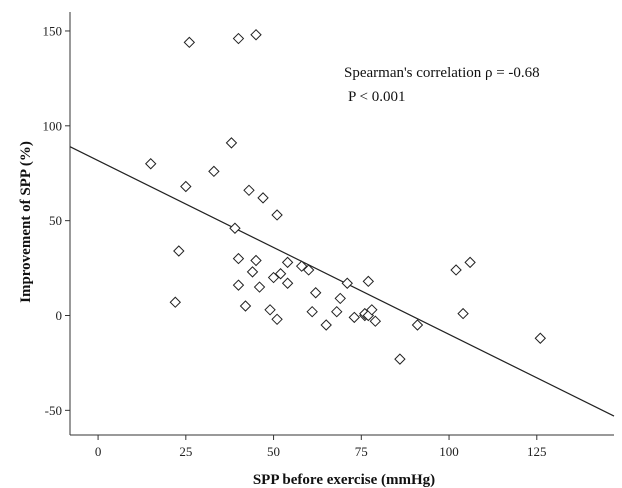 Image resolution: width=622 pixels, height=488 pixels. I want to click on y-axis-ticks: -50 0 50 100 150, so click(56, 220).